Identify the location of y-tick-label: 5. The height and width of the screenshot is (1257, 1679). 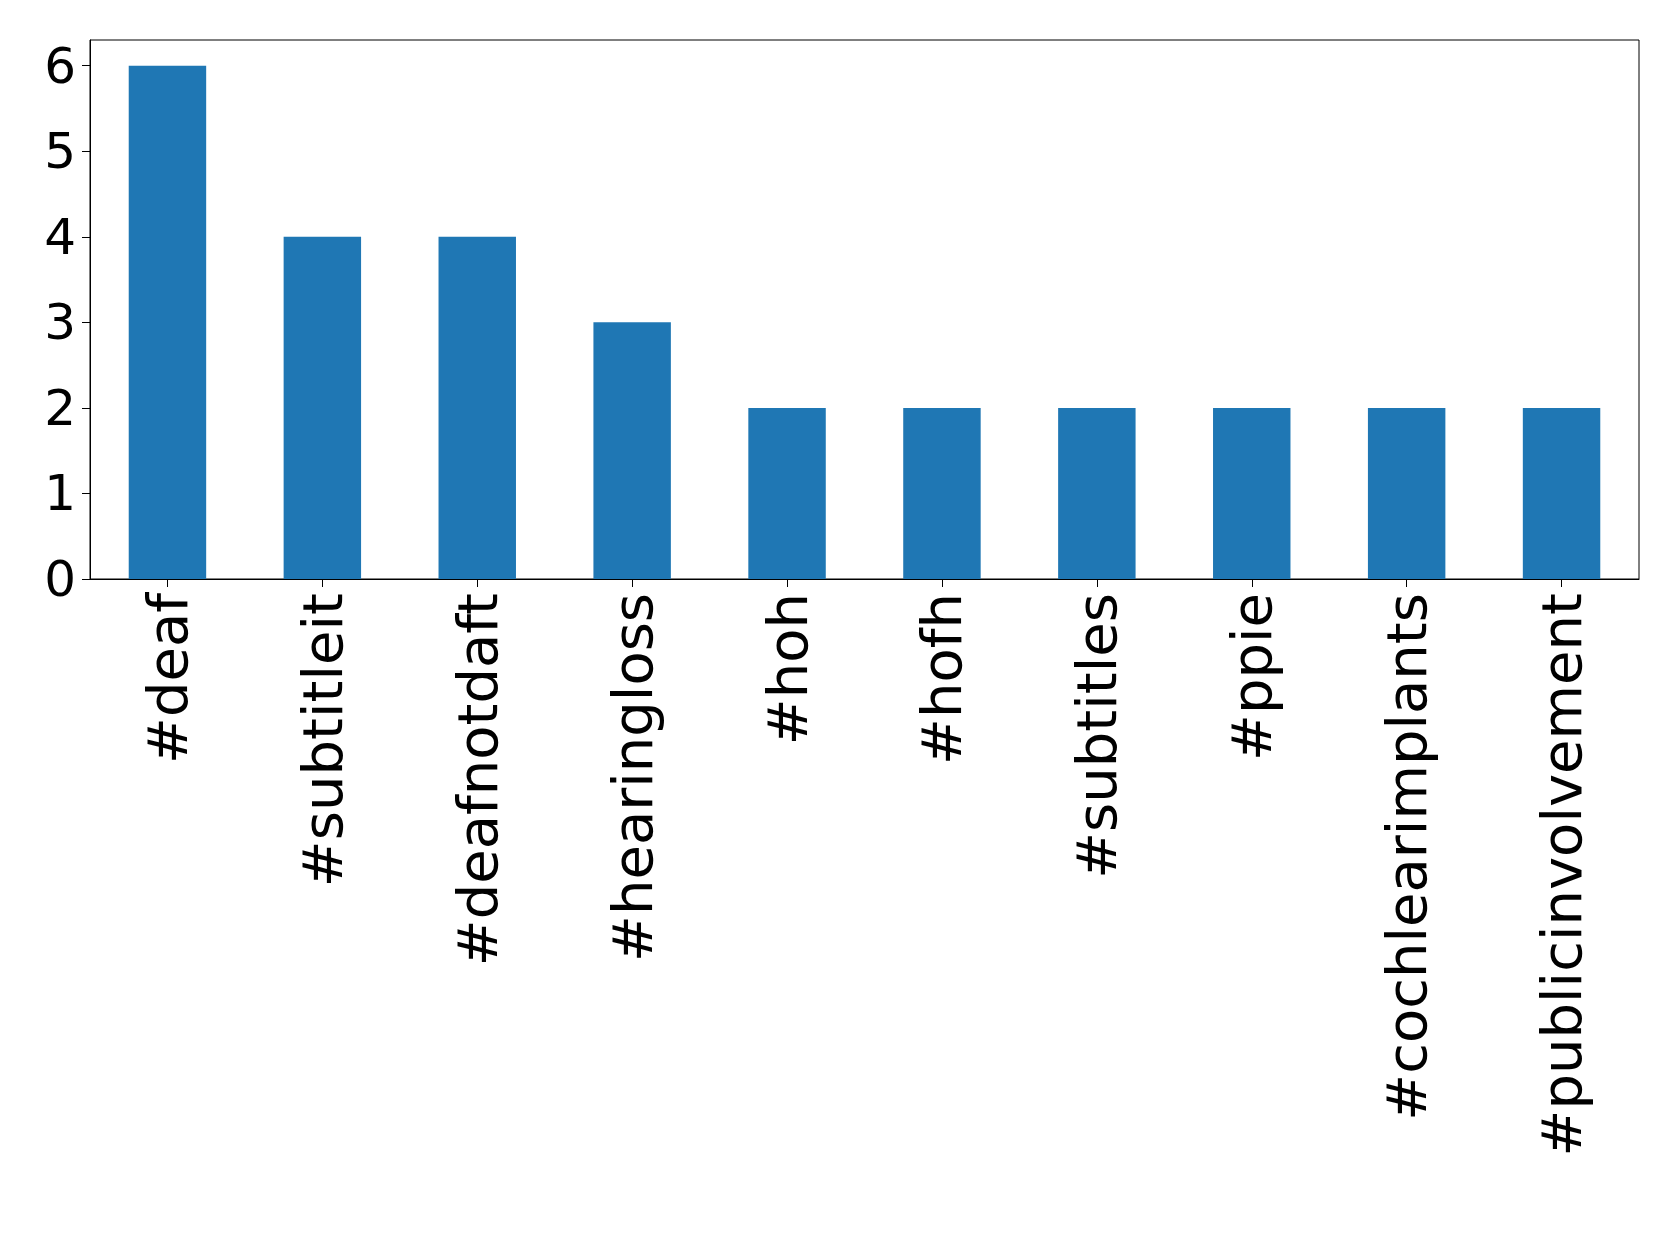
(60, 151).